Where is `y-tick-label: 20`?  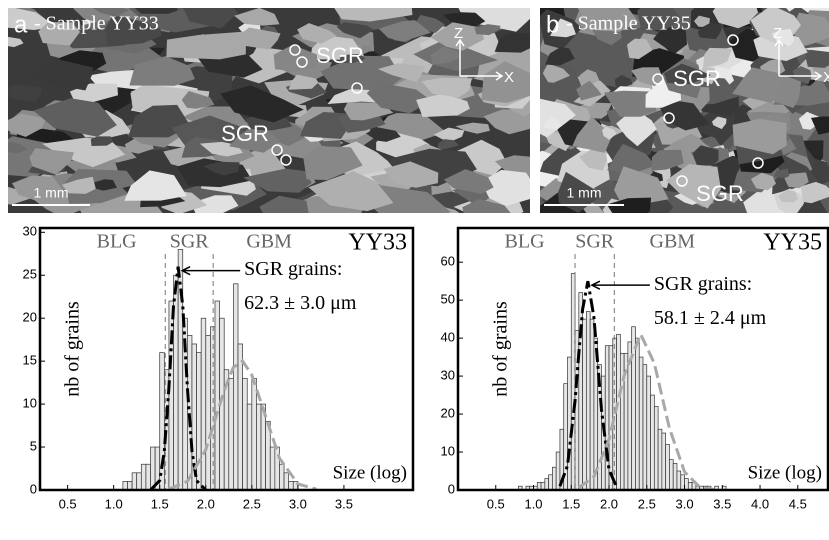 y-tick-label: 20 is located at coordinates (30, 317).